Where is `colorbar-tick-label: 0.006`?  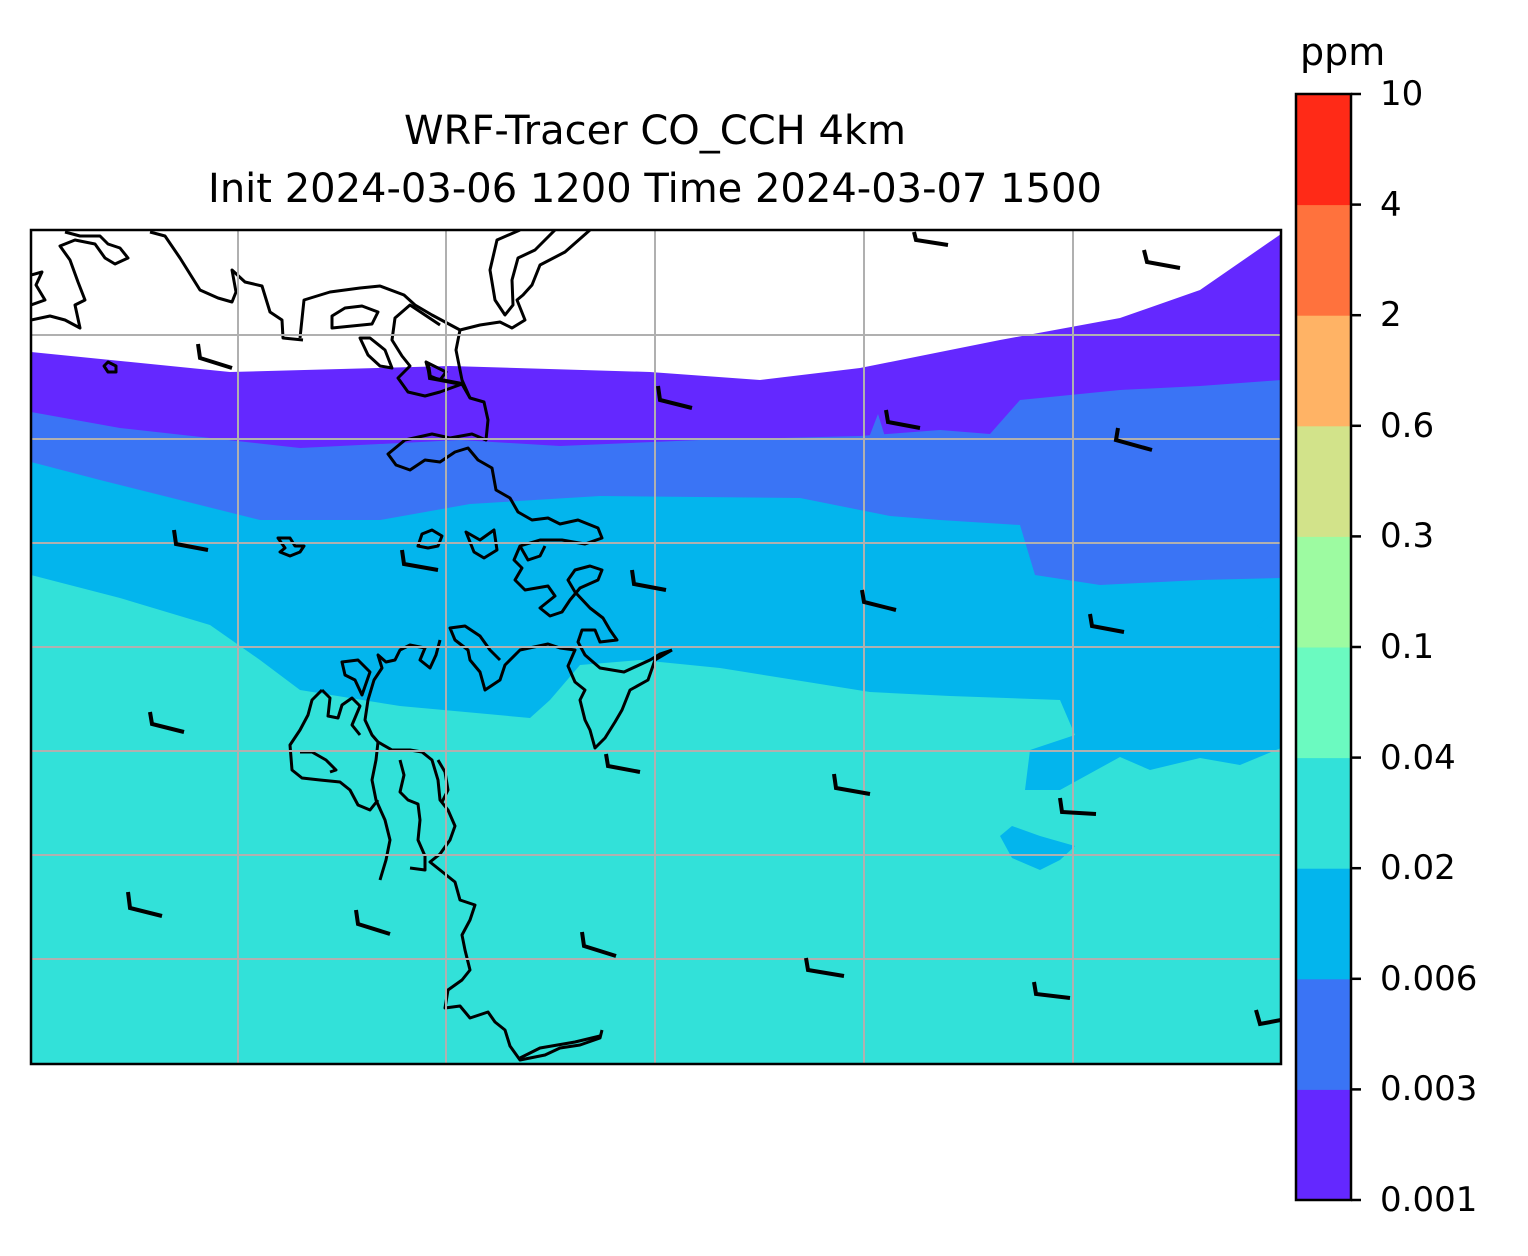
colorbar-tick-label: 0.006 is located at coordinates (1429, 978).